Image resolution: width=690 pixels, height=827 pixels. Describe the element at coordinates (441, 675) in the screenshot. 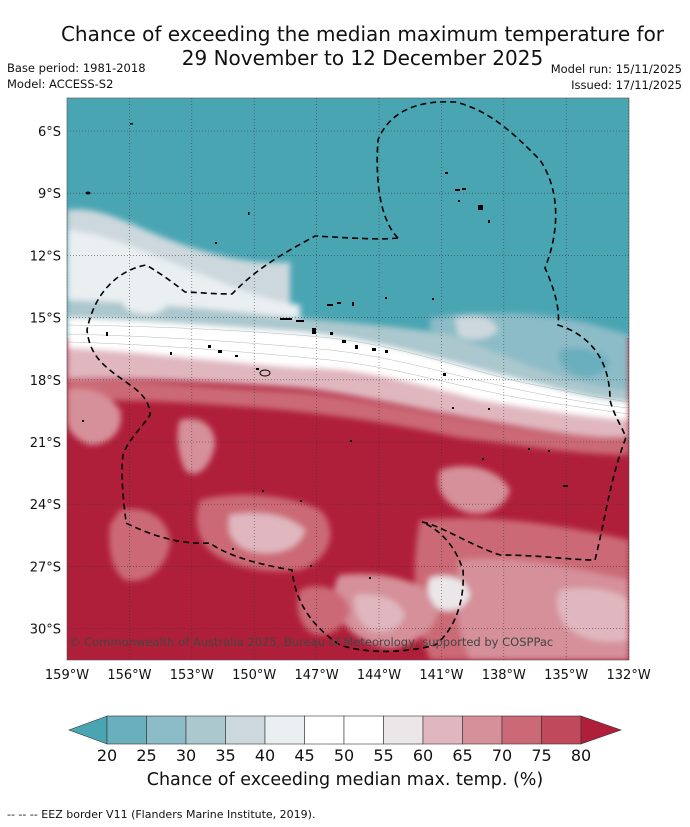

I see `lon-tick-label: 141°W` at that location.